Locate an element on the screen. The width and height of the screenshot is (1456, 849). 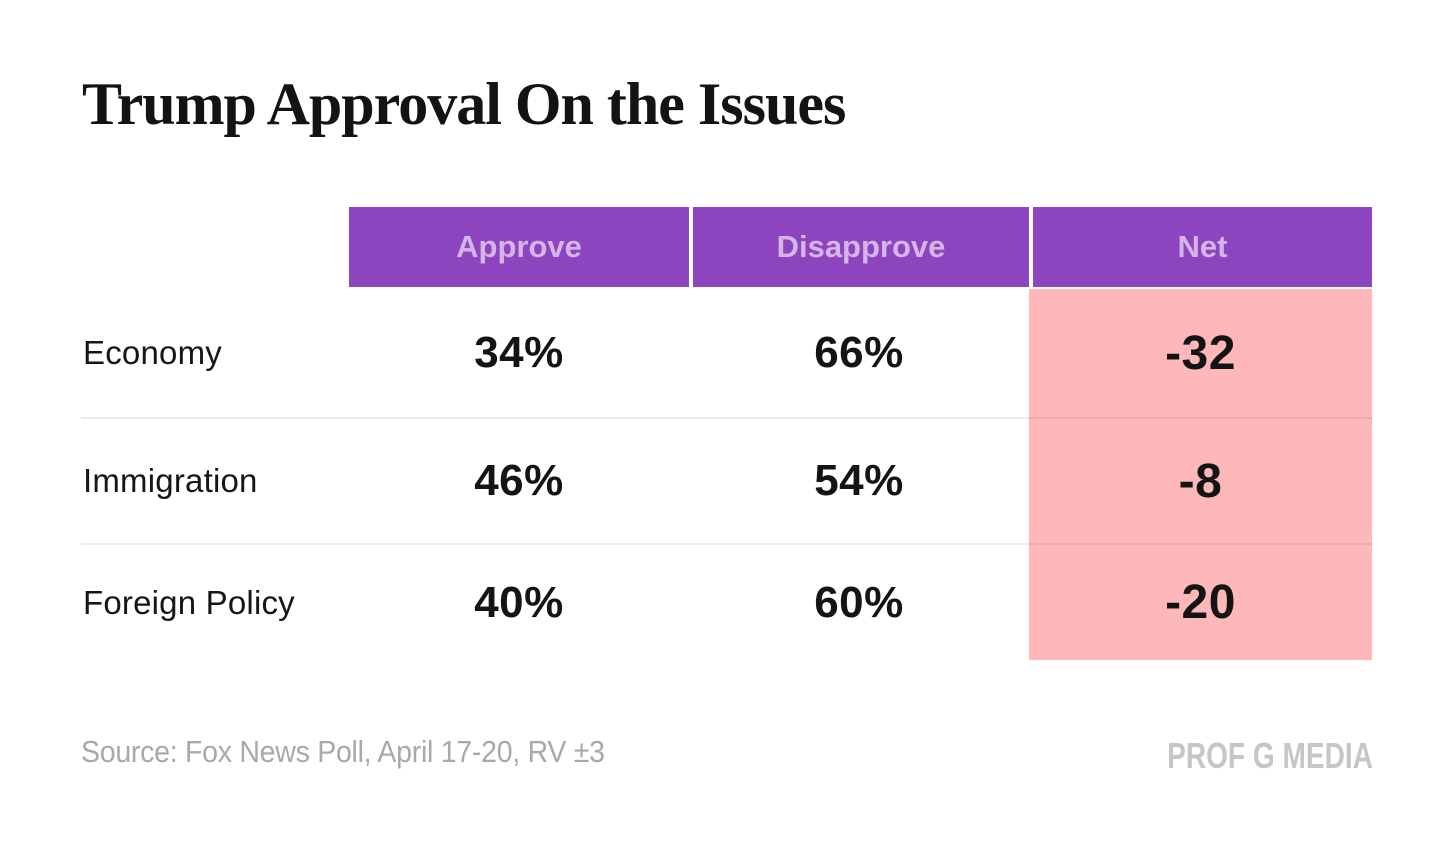
value-text: 46% is located at coordinates (519, 480).